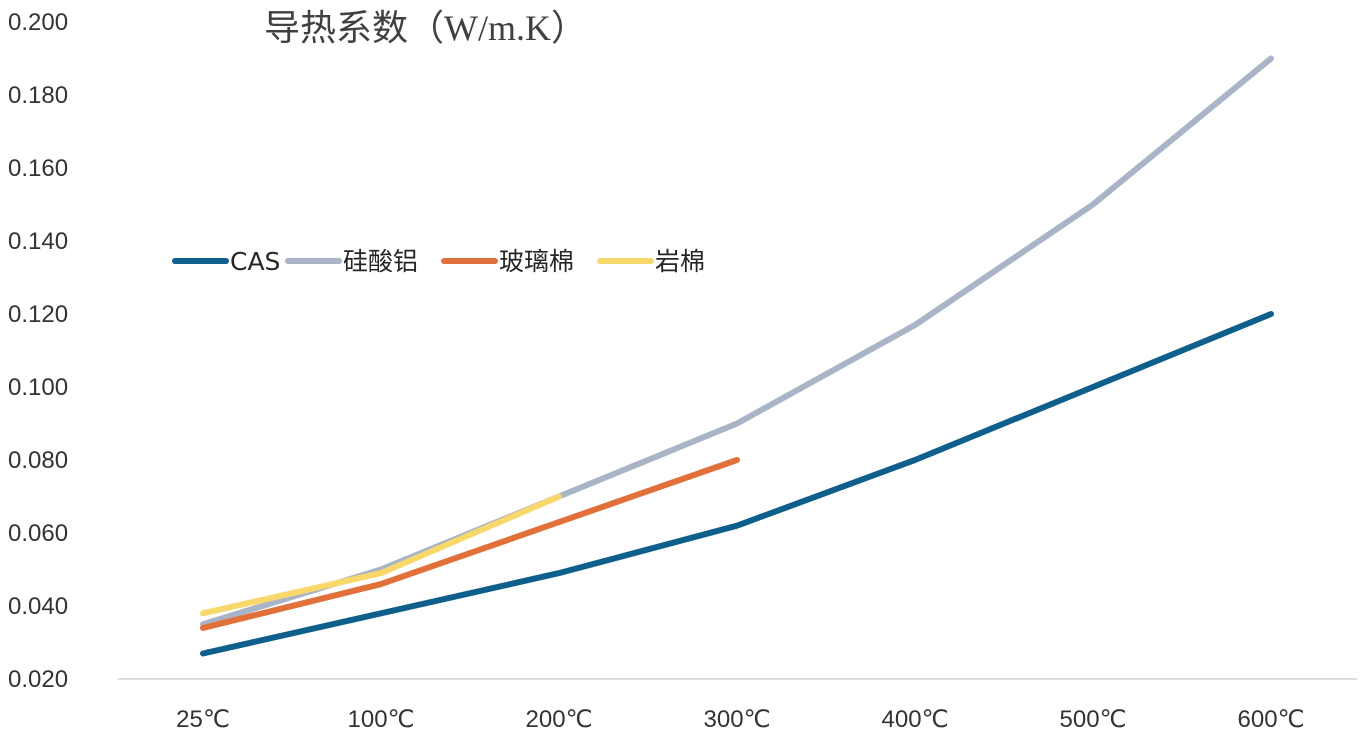 Image resolution: width=1367 pixels, height=735 pixels. Describe the element at coordinates (38, 533) in the screenshot. I see `y-tick-label: 0.060` at that location.